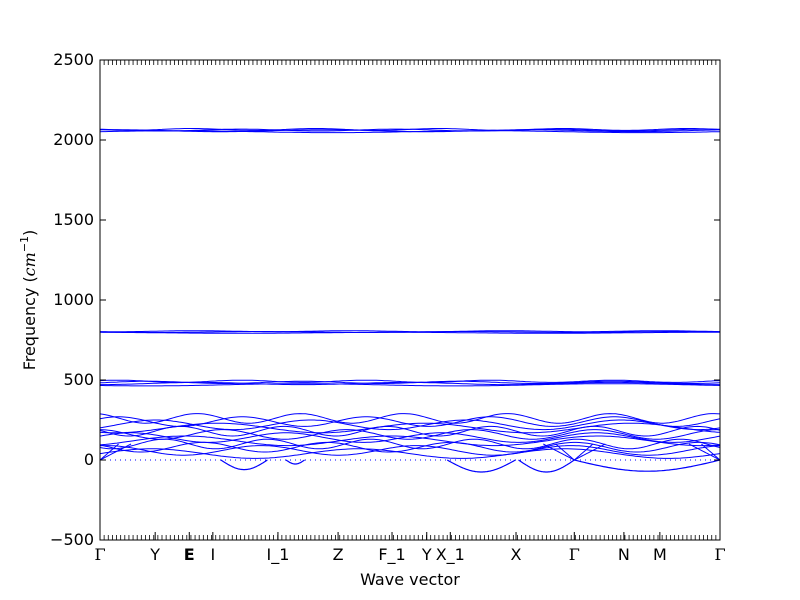 This screenshot has width=800, height=600. Describe the element at coordinates (24, 244) in the screenshot. I see `y-axis-label-exponent: −1` at that location.